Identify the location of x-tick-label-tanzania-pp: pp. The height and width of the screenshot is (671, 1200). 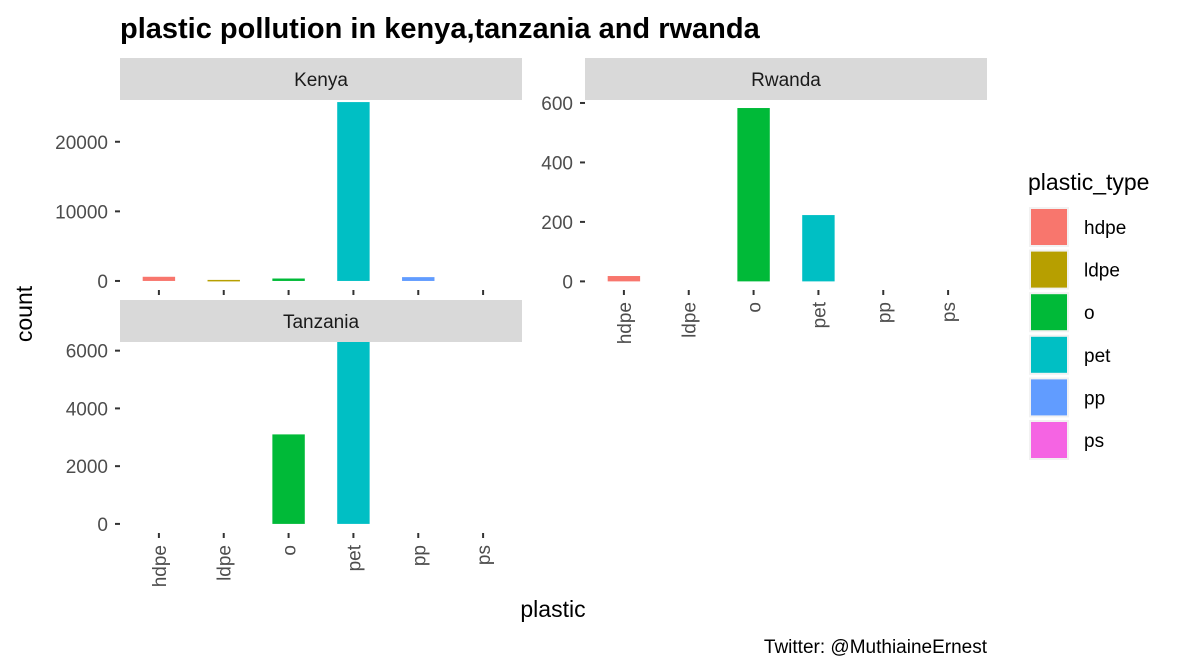
(419, 555).